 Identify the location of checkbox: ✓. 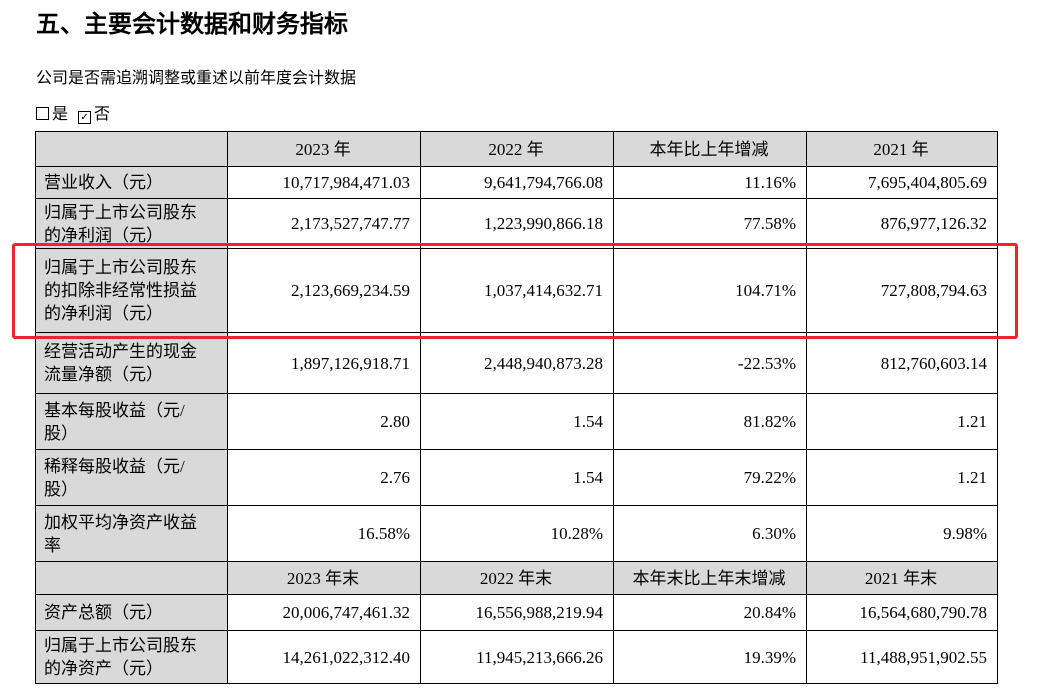
(85, 117).